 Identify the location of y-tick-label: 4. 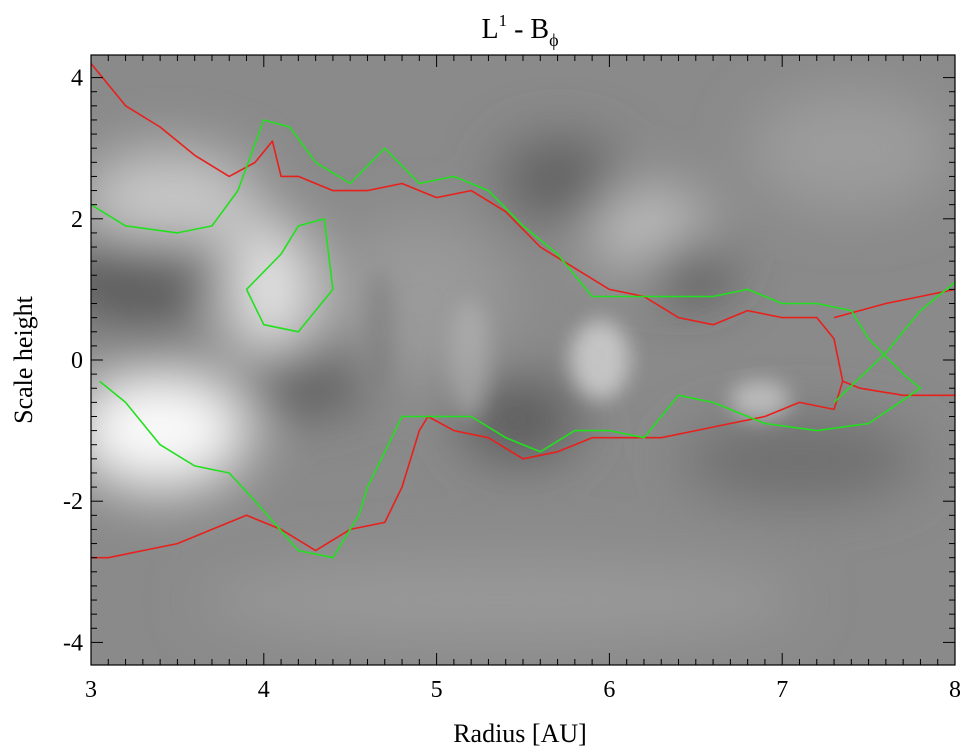
(77, 79).